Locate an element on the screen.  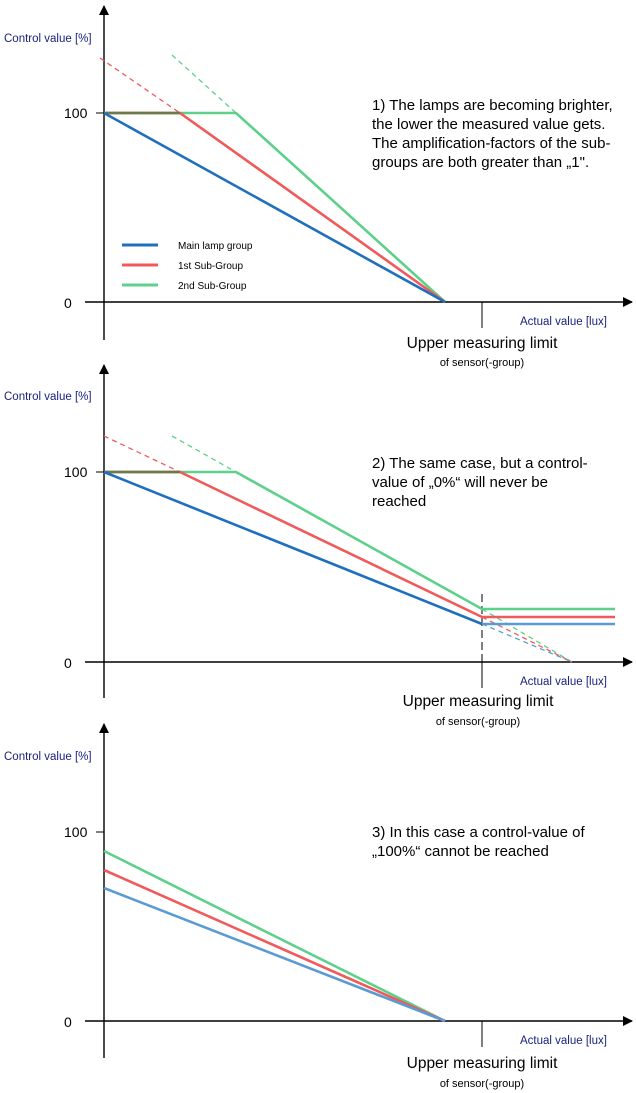
limit-label-2: Upper measuring limit is located at coordinates (478, 701).